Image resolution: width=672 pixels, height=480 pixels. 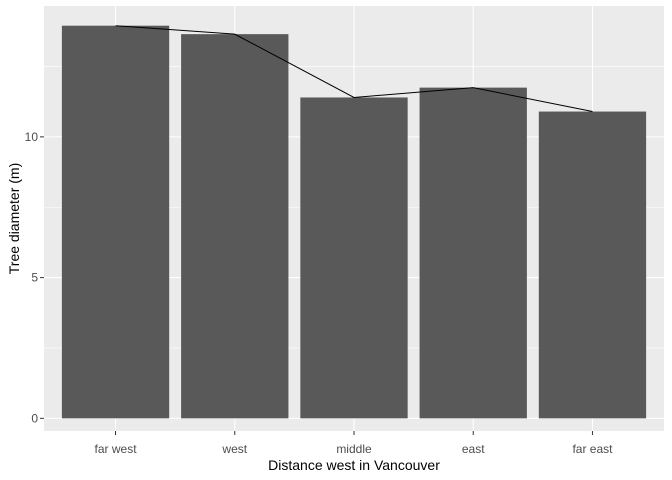 I want to click on x-tick-label: middle, so click(x=354, y=449).